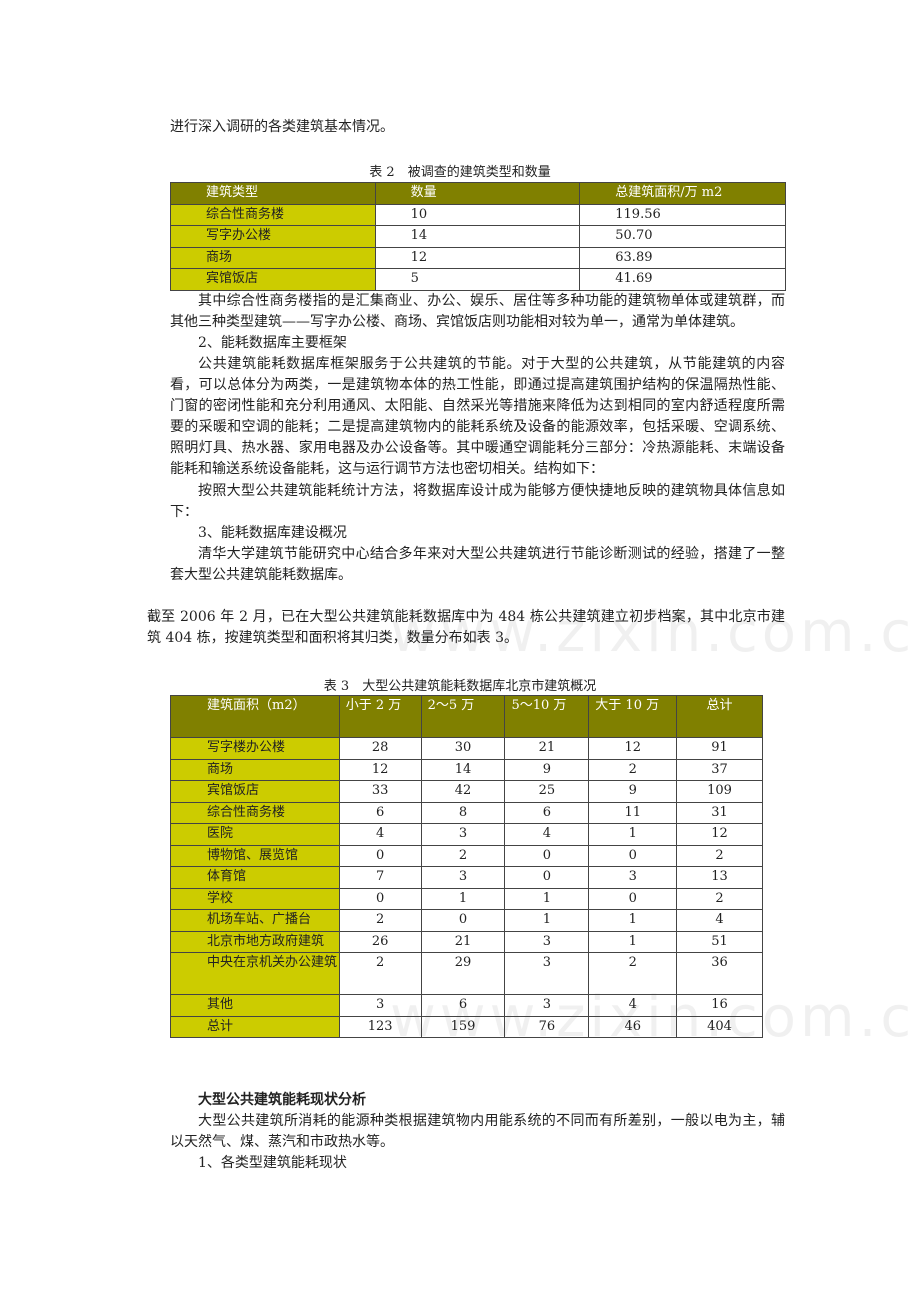 The width and height of the screenshot is (920, 1302). Describe the element at coordinates (719, 791) in the screenshot. I see `count-cell: 109` at that location.